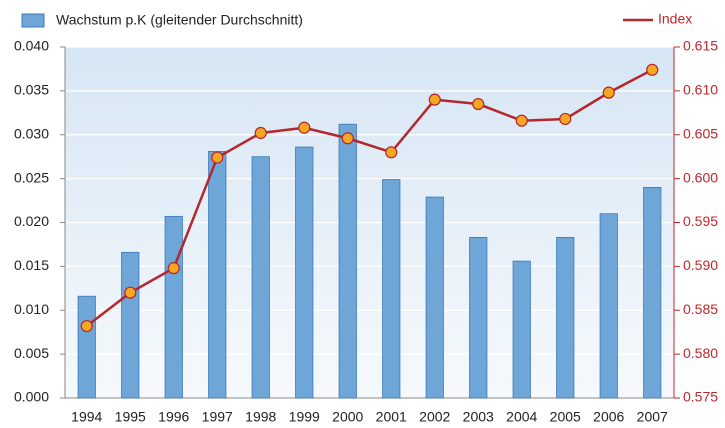  Describe the element at coordinates (31, 397) in the screenshot. I see `y-tick-label: 0.000` at that location.